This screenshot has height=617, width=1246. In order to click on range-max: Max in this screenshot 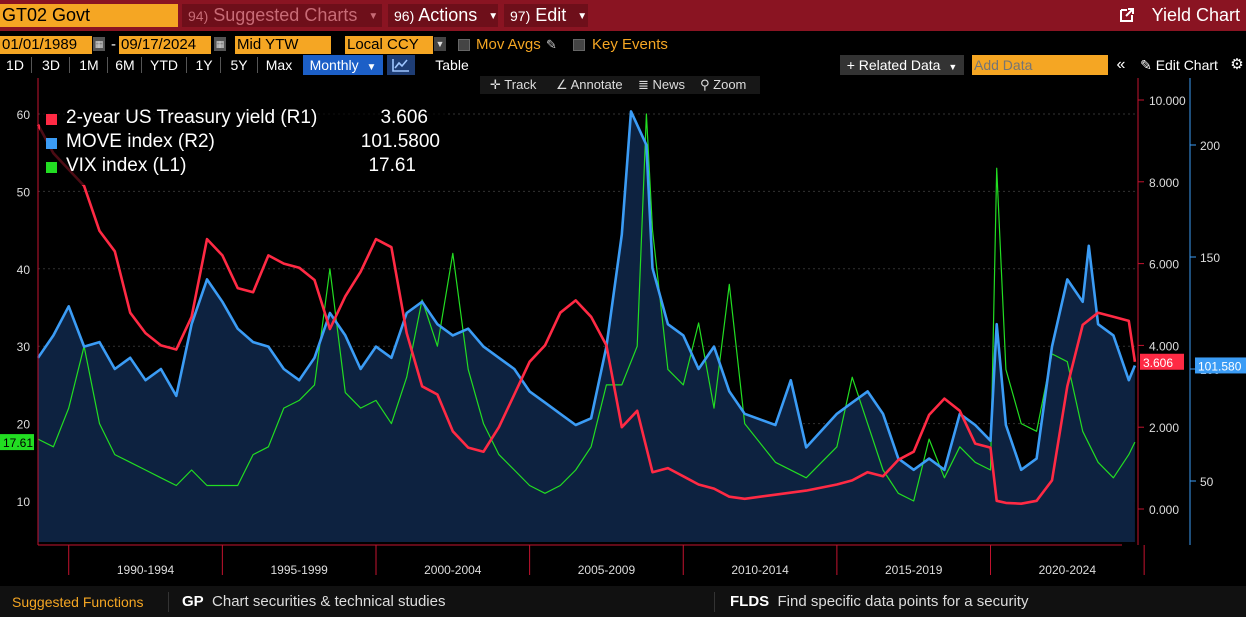, I will do `click(279, 65)`.